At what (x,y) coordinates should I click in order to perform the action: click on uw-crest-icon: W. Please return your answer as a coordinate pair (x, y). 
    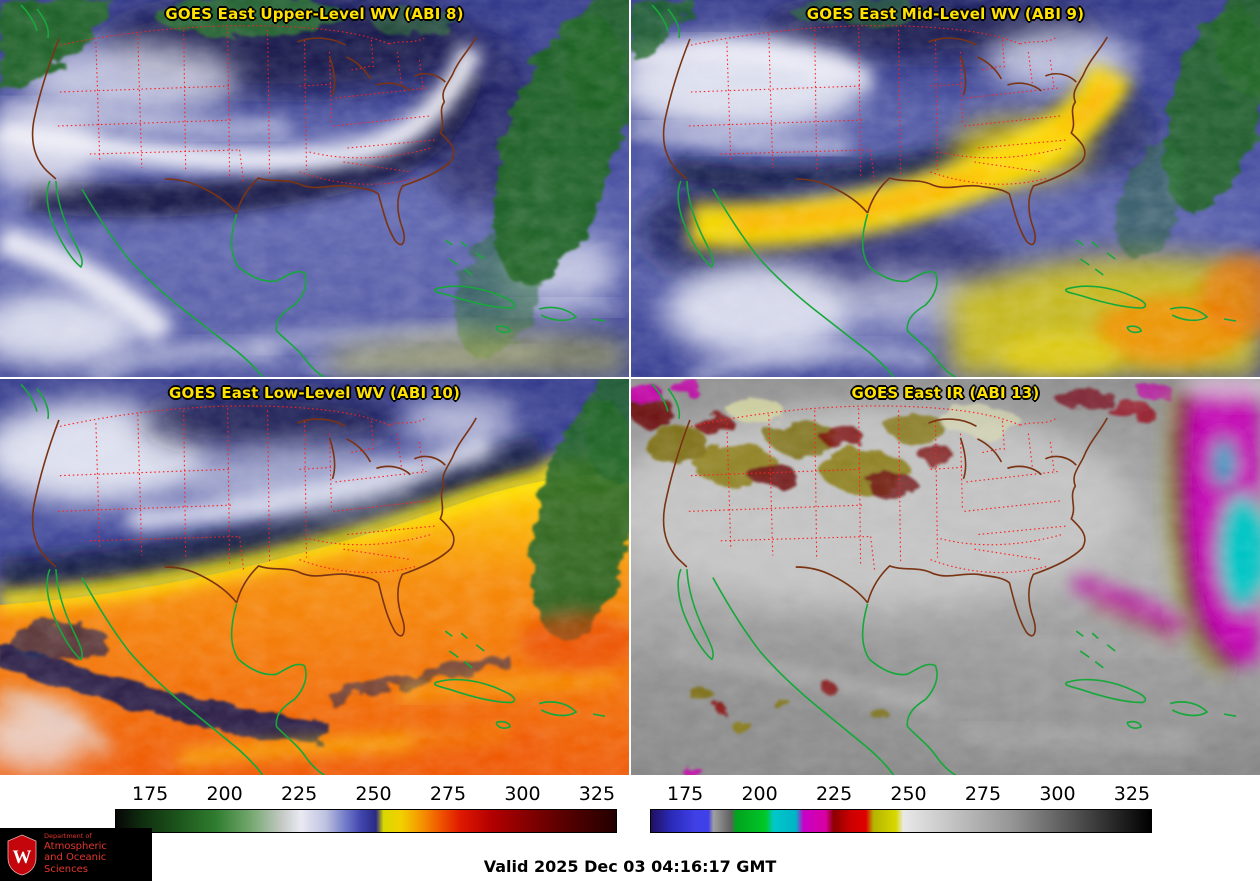
    Looking at the image, I should click on (22, 854).